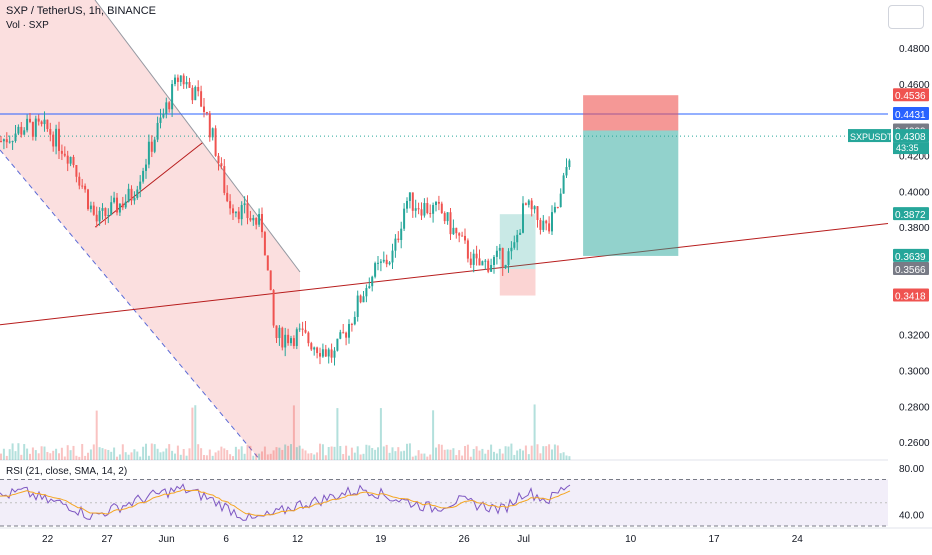 The height and width of the screenshot is (555, 932). What do you see at coordinates (285, 503) in the screenshot?
I see `rsi-ma-line` at bounding box center [285, 503].